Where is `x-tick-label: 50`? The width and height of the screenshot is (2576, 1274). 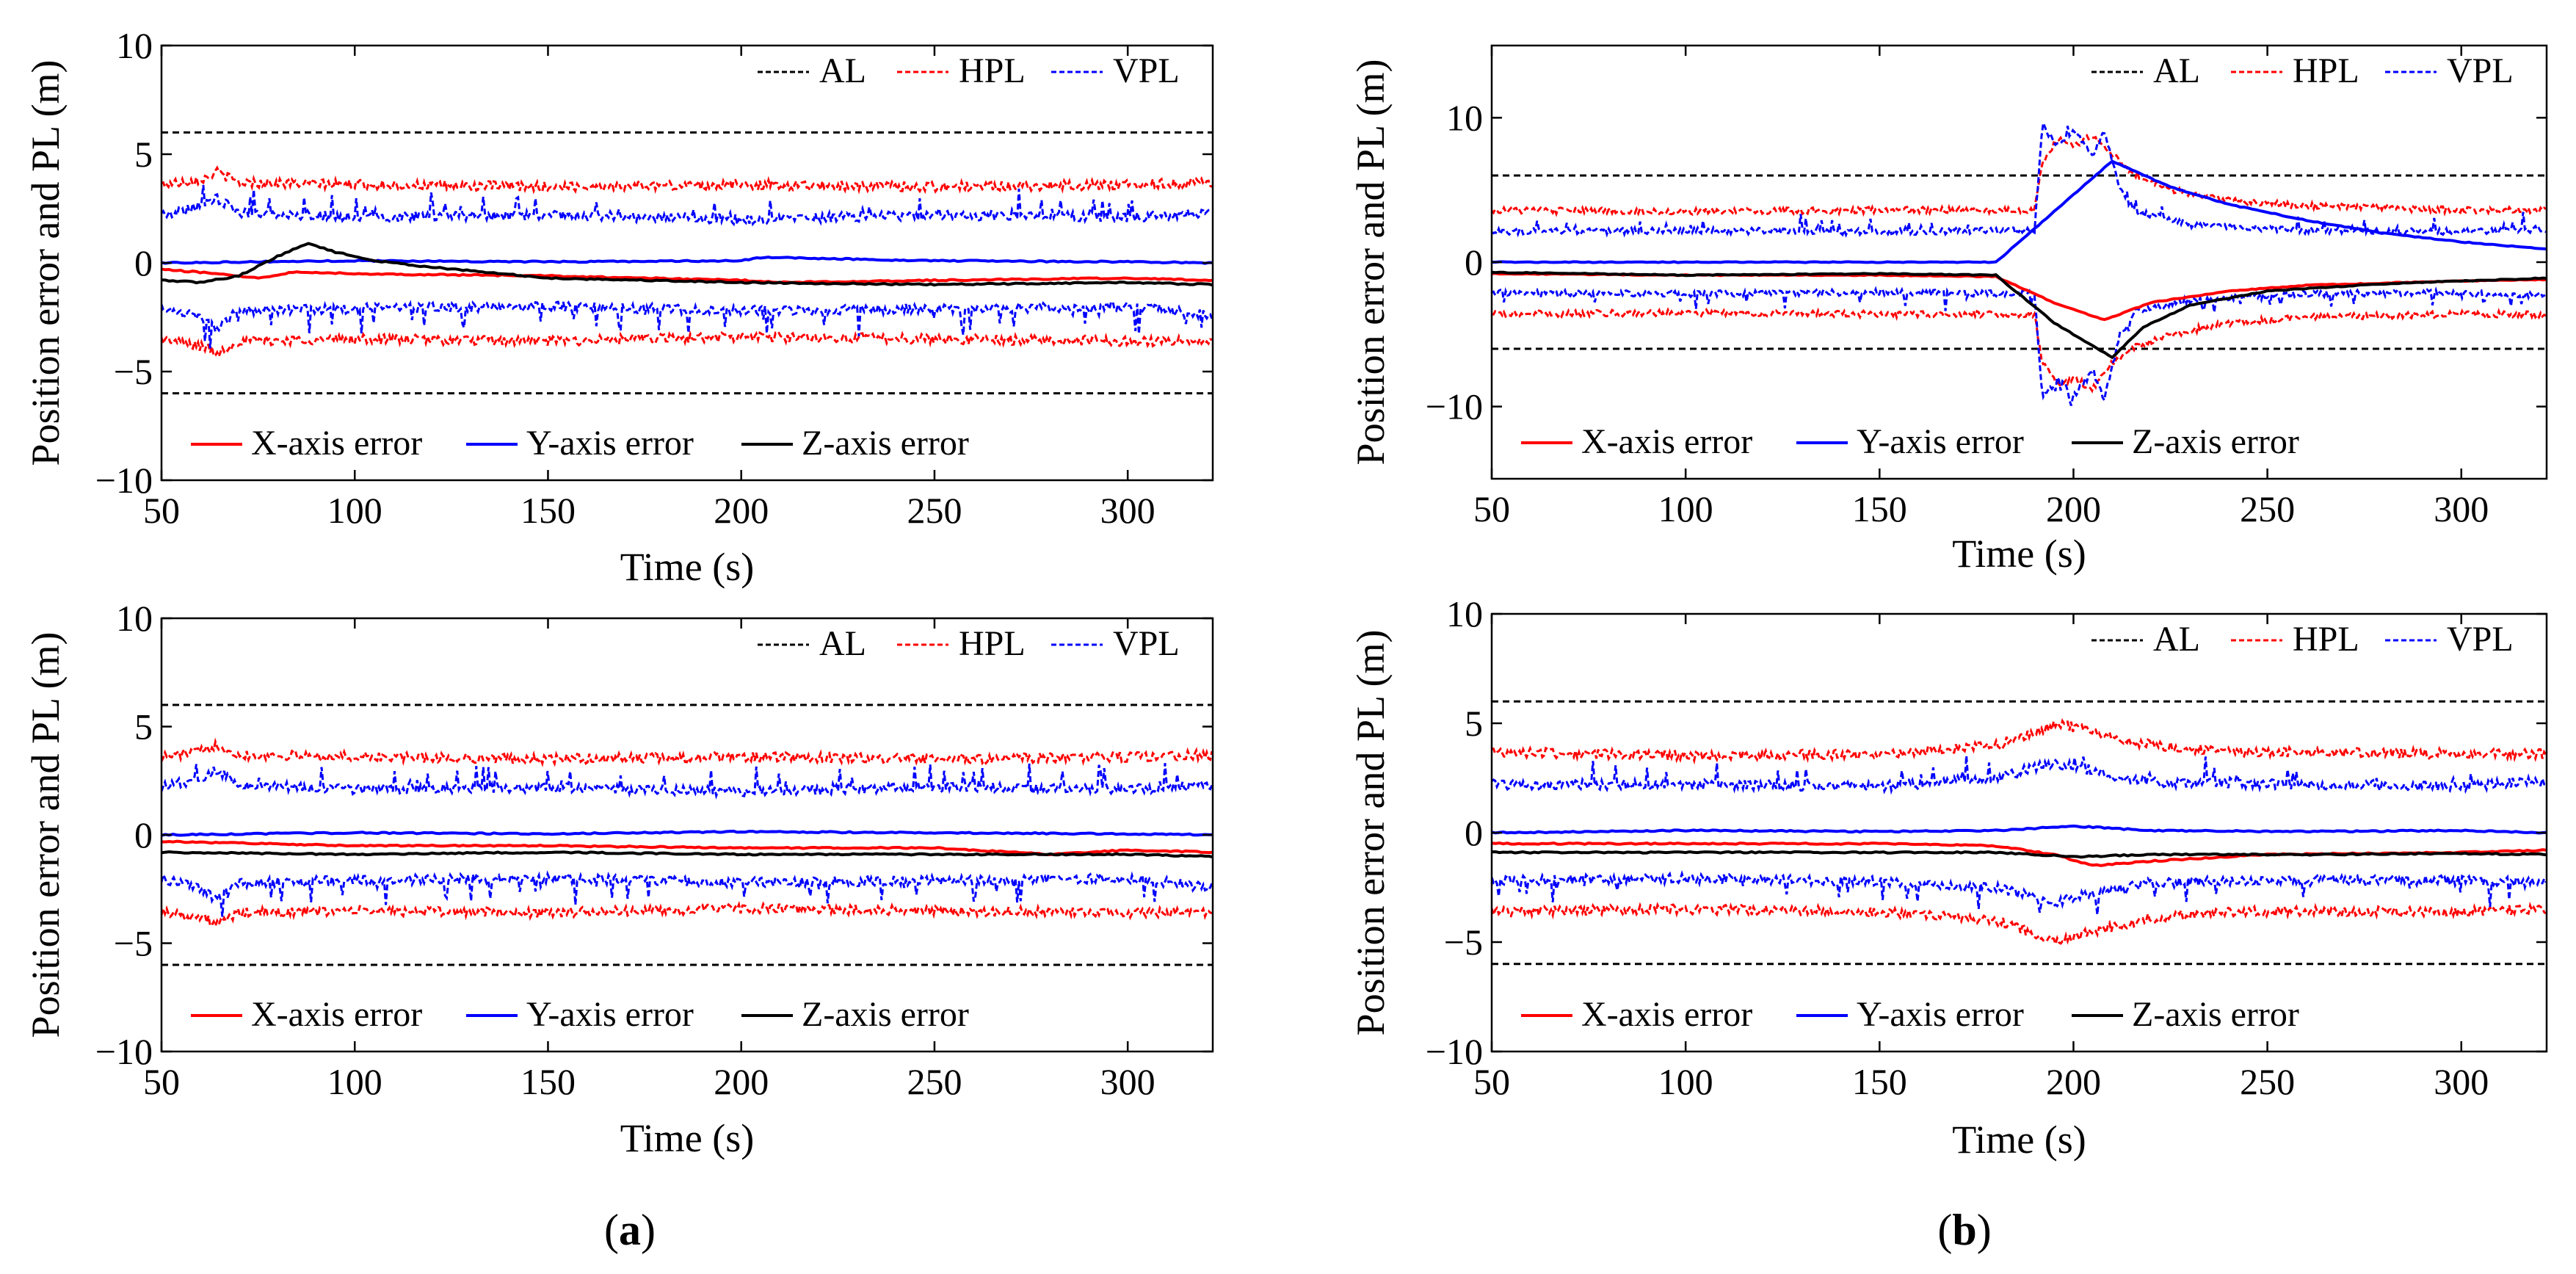
x-tick-label: 50 is located at coordinates (1492, 508).